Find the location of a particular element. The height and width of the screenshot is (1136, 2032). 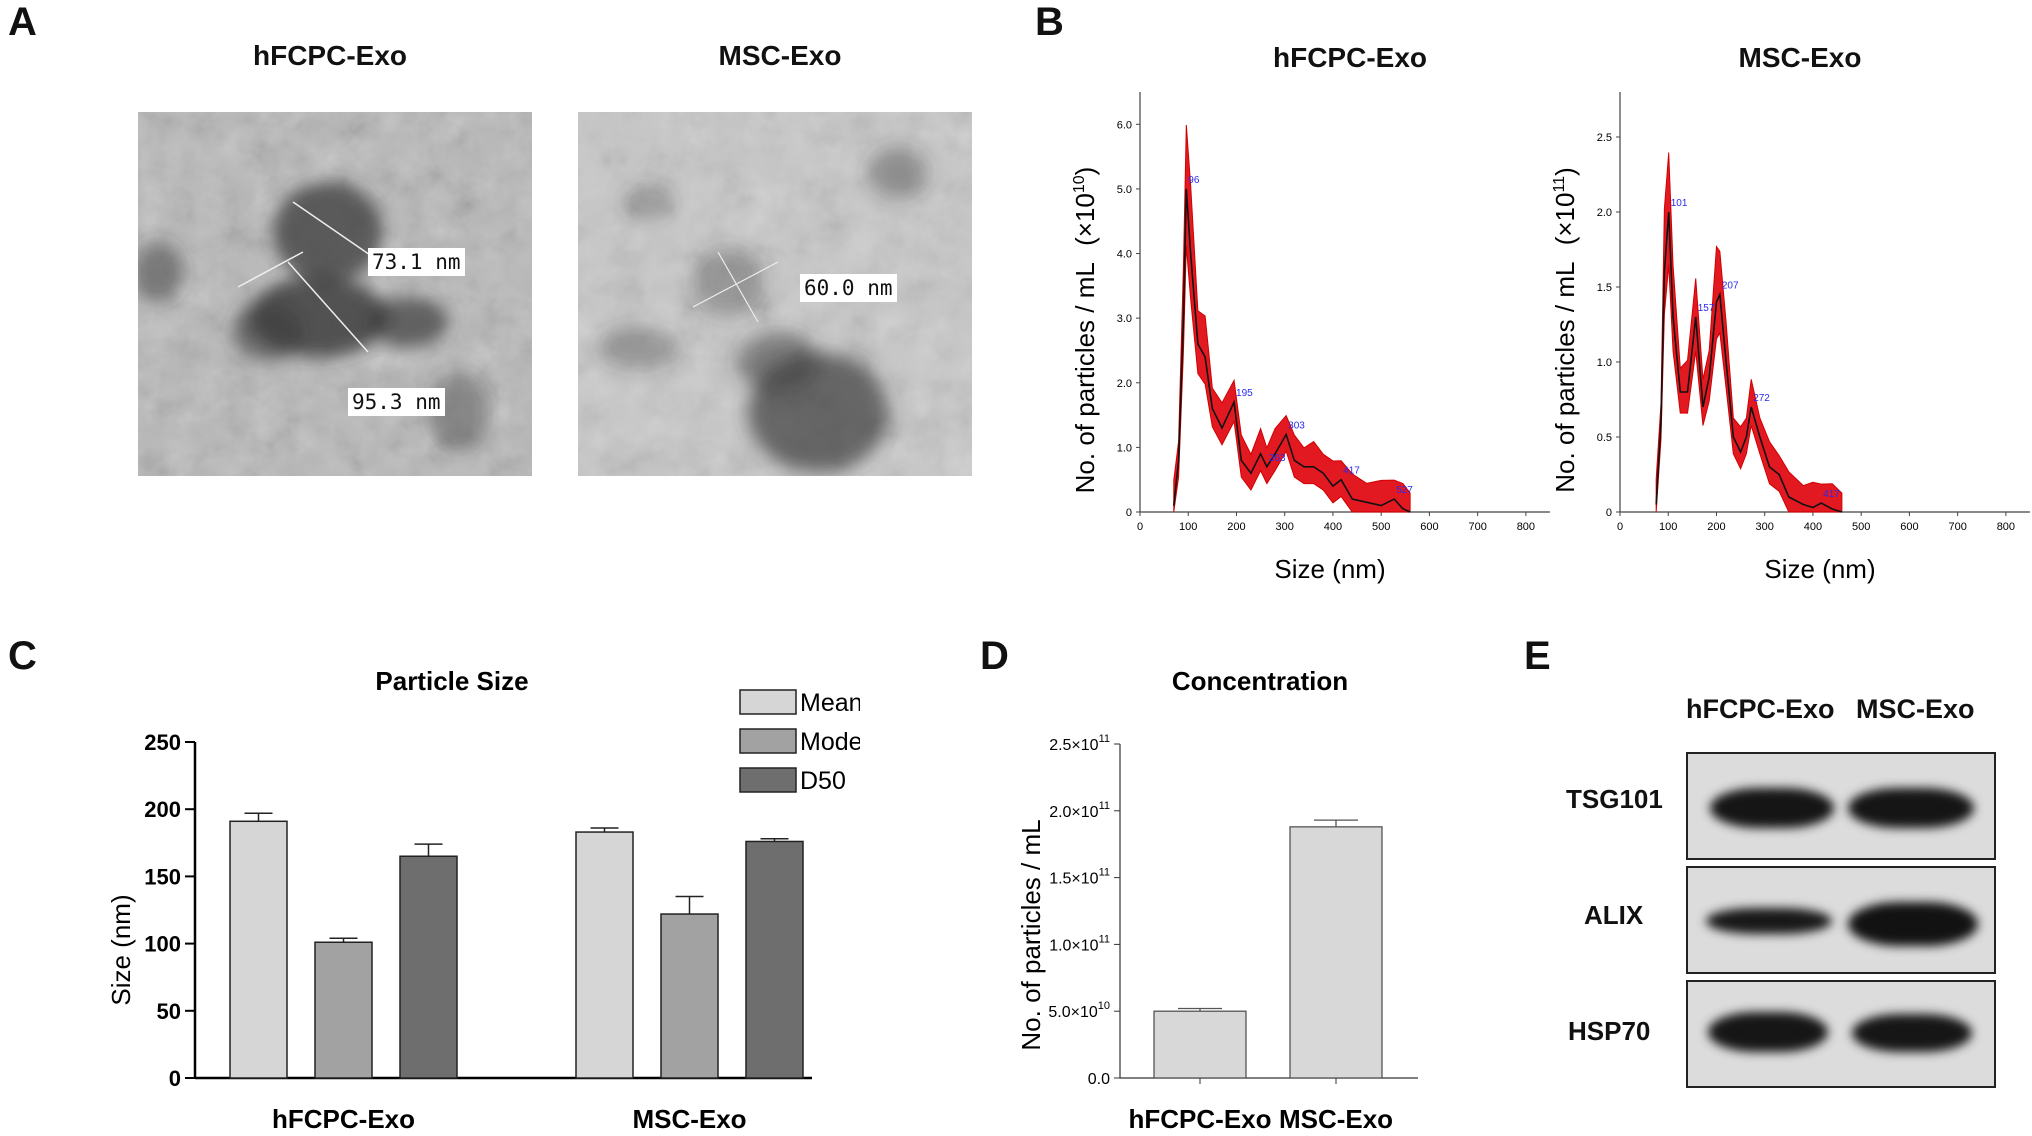

nta-y-tick-label: 1.5 is located at coordinates (1604, 288).